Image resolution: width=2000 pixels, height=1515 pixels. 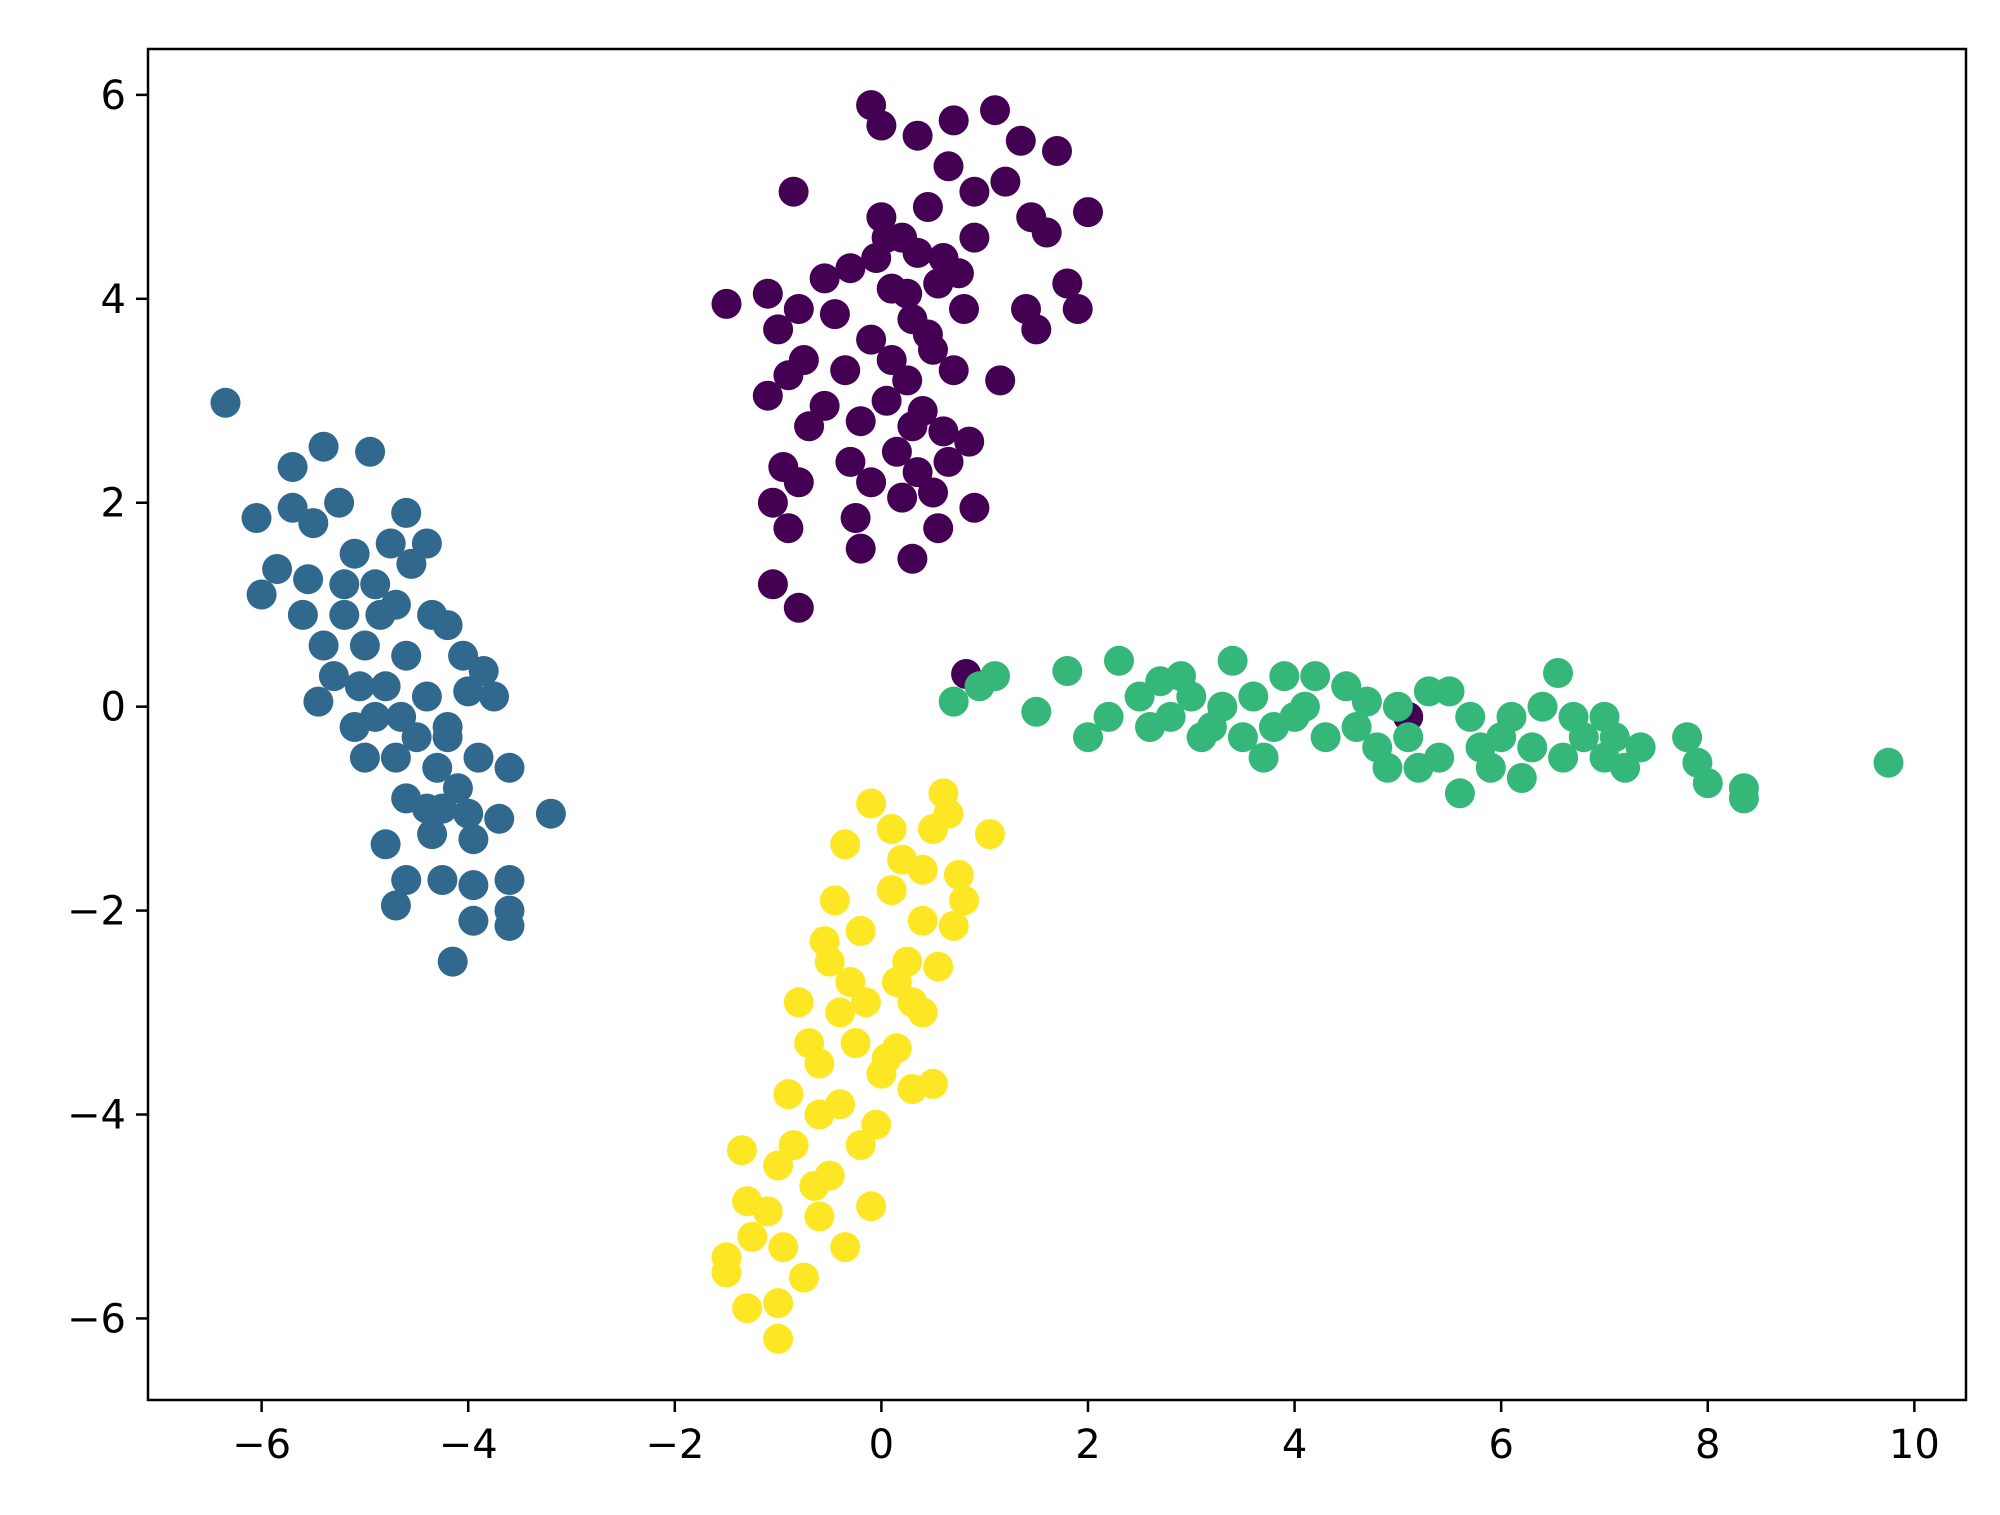 What do you see at coordinates (113, 708) in the screenshot?
I see `y-tick-label: 0` at bounding box center [113, 708].